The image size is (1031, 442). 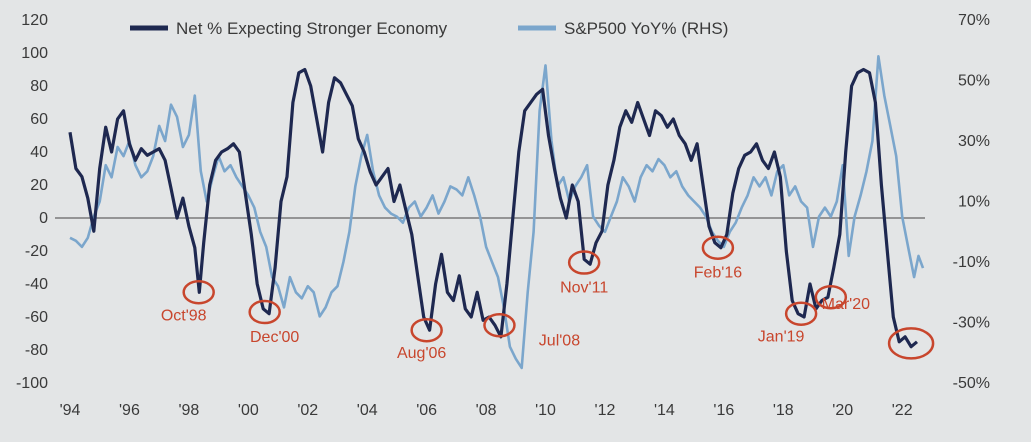 What do you see at coordinates (971, 262) in the screenshot?
I see `y-right-tick-label: -10%` at bounding box center [971, 262].